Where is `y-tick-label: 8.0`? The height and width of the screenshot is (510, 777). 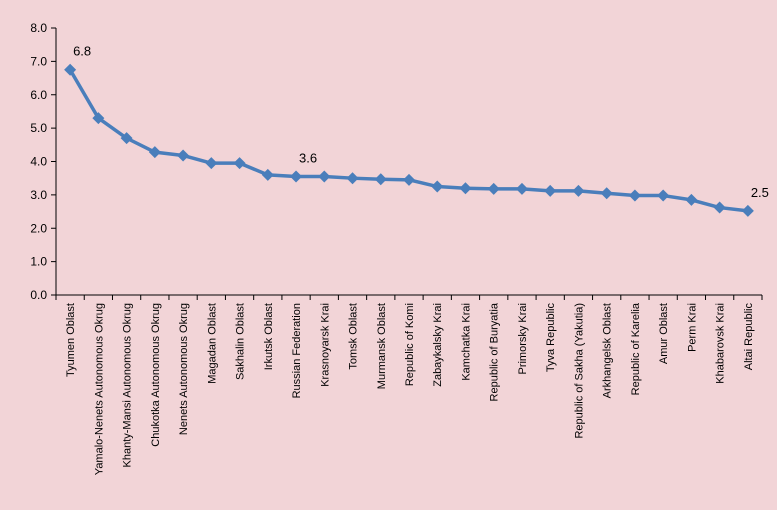 y-tick-label: 8.0 is located at coordinates (38, 28).